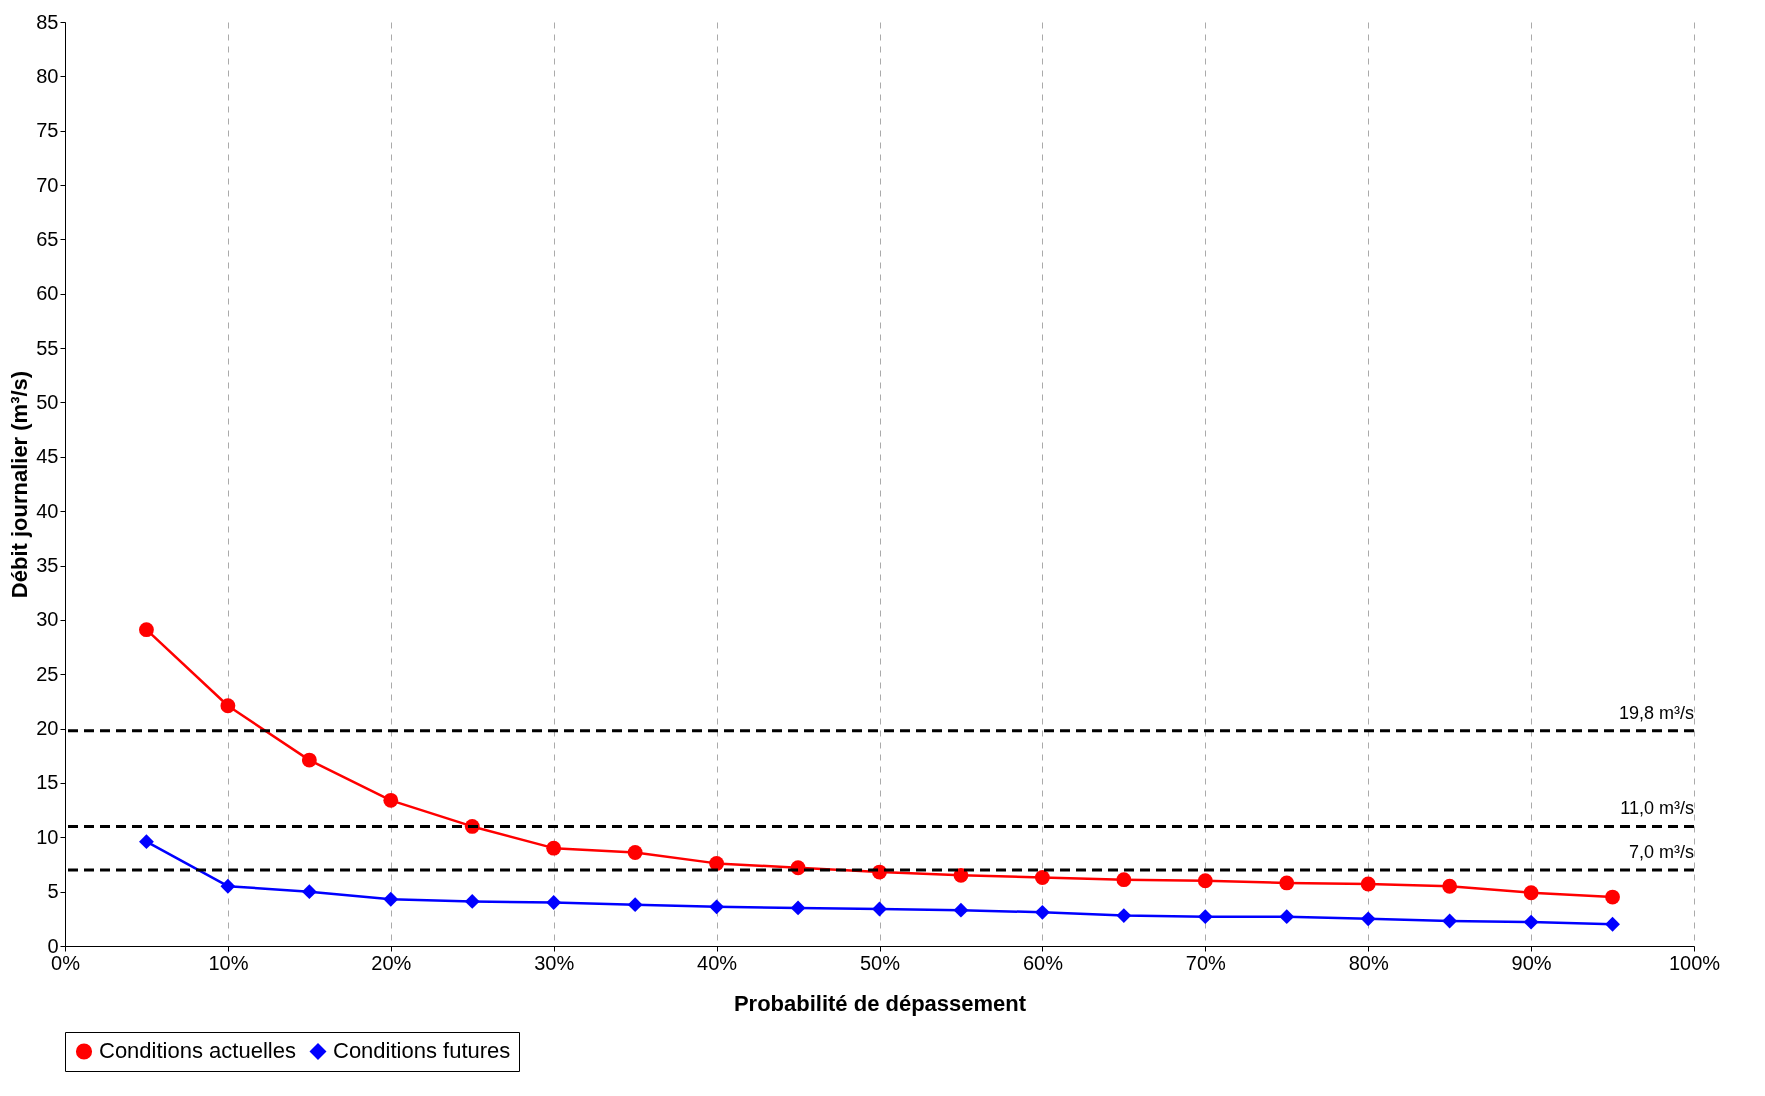  Describe the element at coordinates (1206, 962) in the screenshot. I see `x-tick-label: 70%` at that location.